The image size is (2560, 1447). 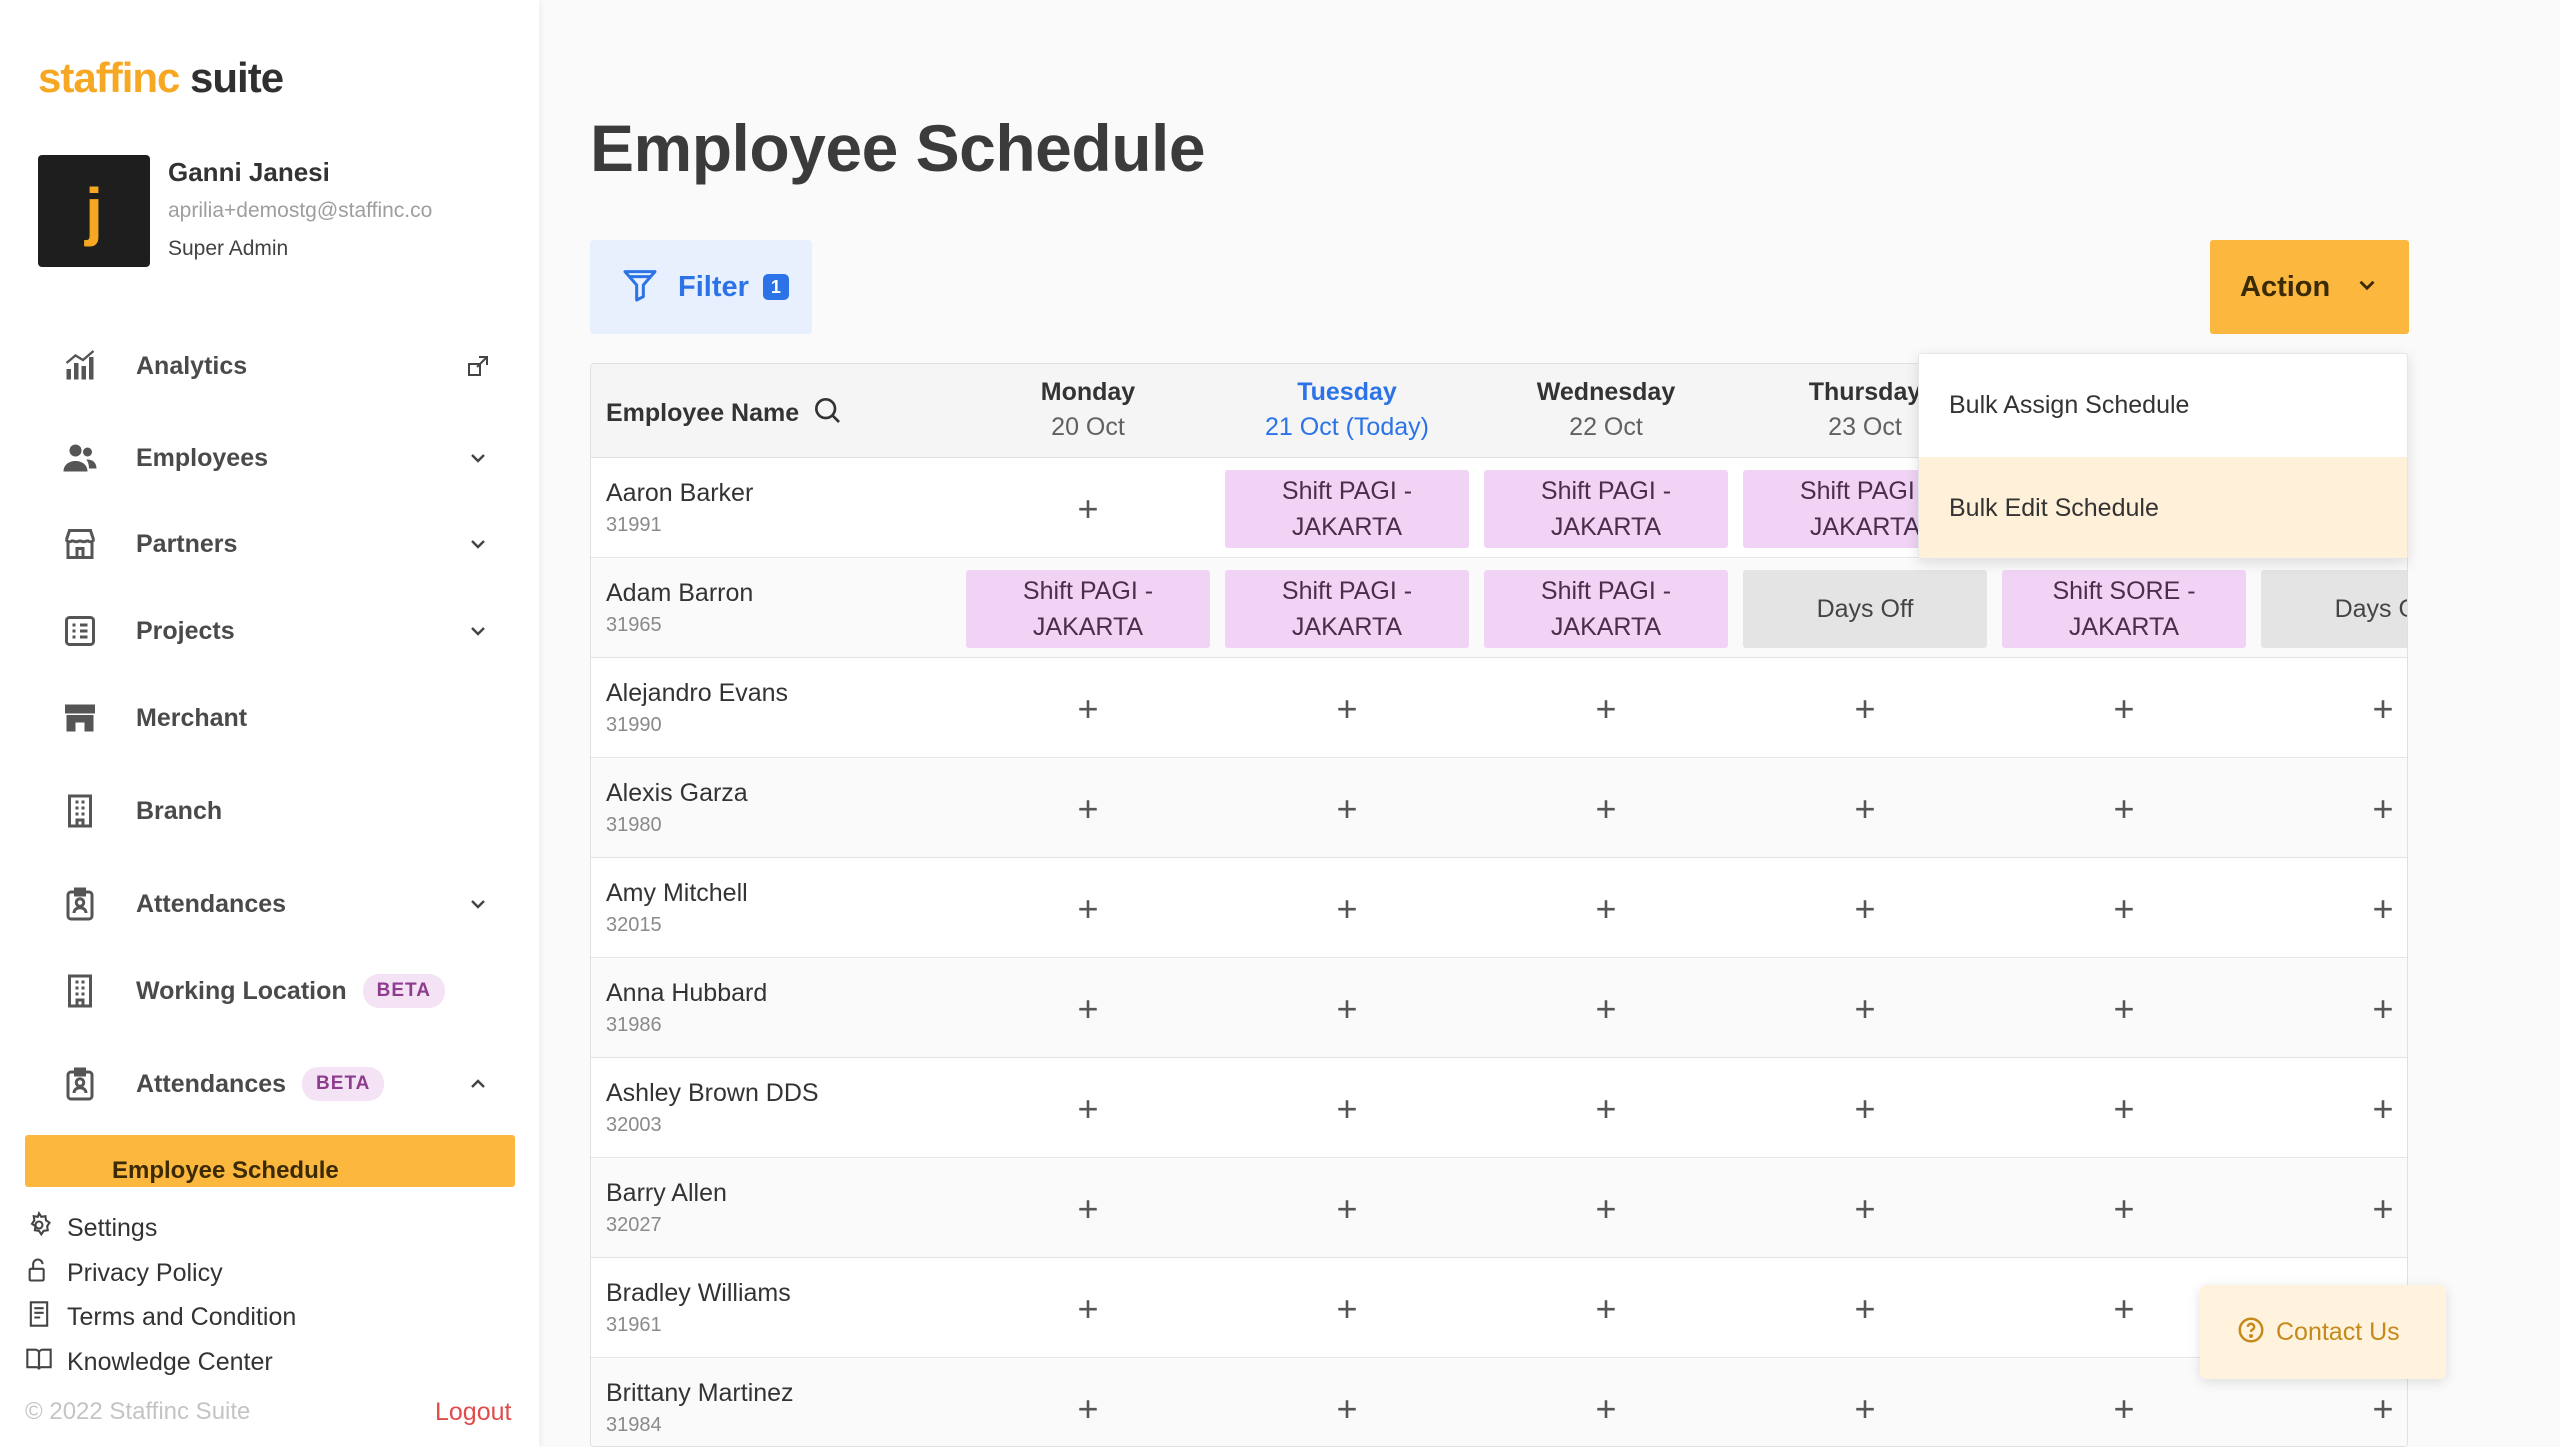 What do you see at coordinates (179, 810) in the screenshot?
I see `sidebar-item-label: Branch` at bounding box center [179, 810].